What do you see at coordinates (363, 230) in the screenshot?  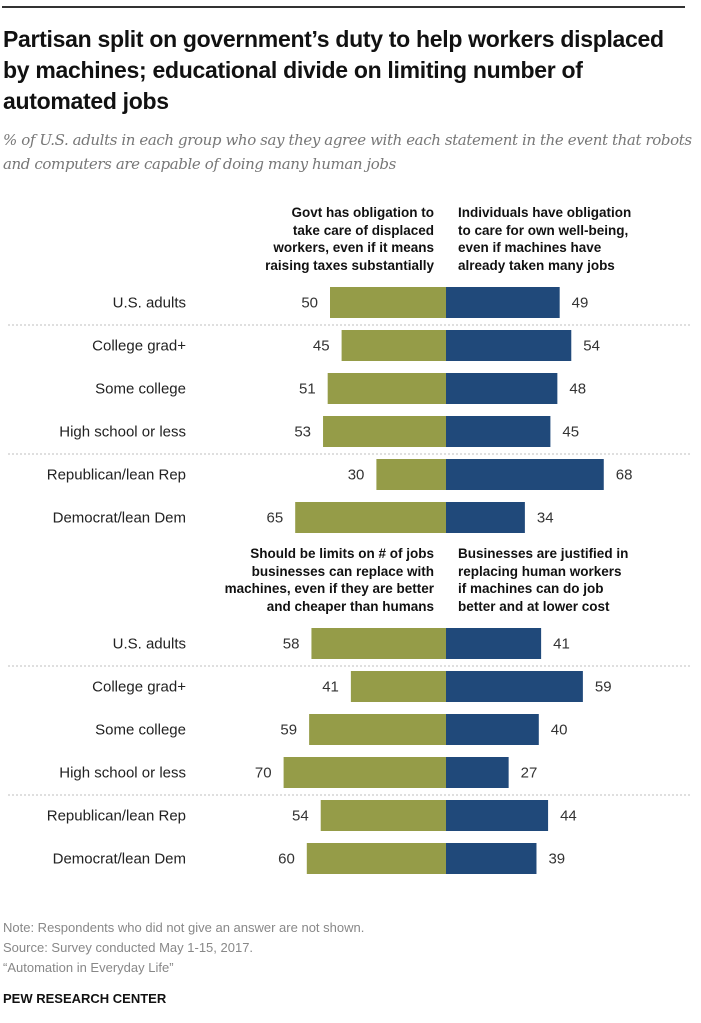 I see `header-line: take care of displaced` at bounding box center [363, 230].